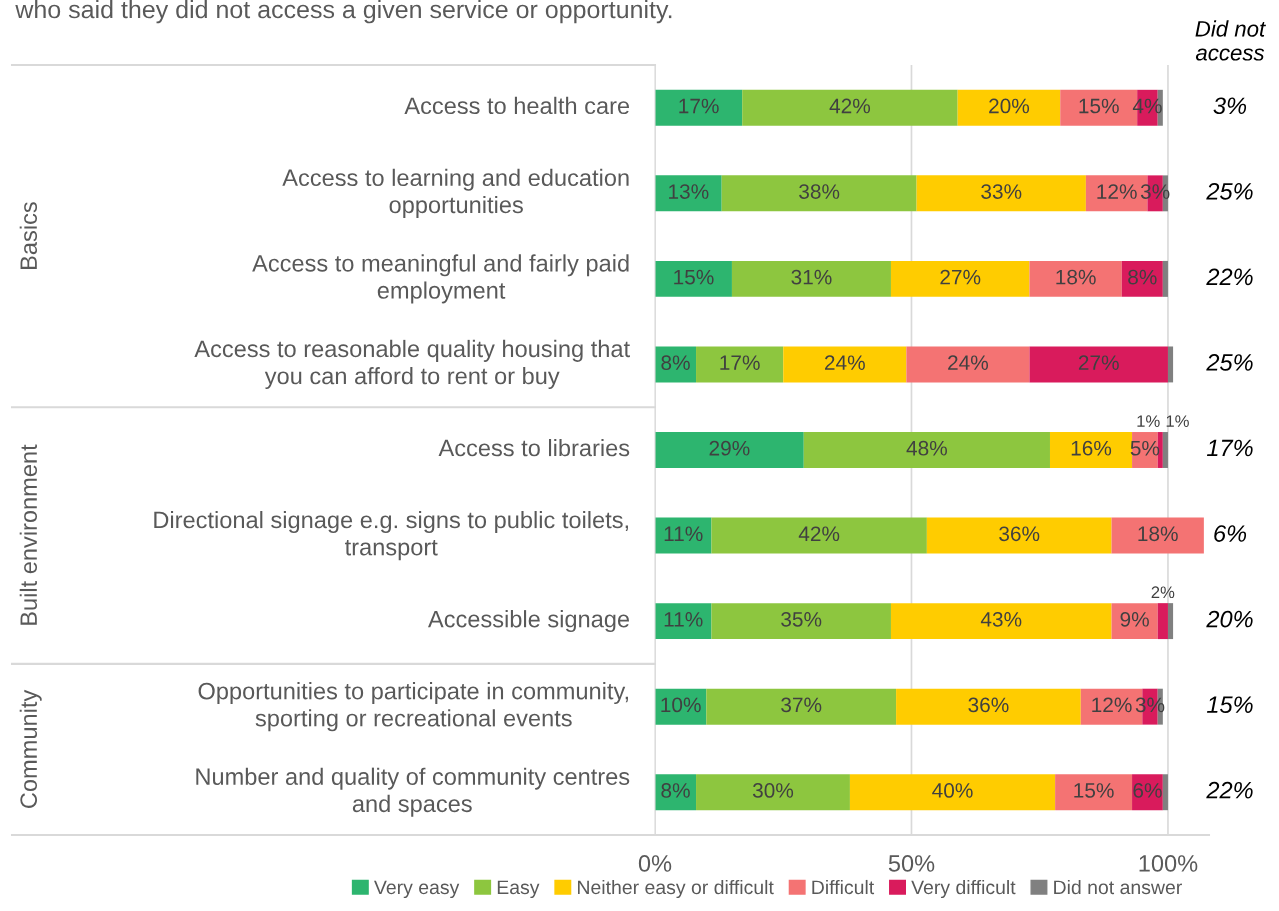  Describe the element at coordinates (1230, 40) in the screenshot. I see `text: Did not access` at that location.